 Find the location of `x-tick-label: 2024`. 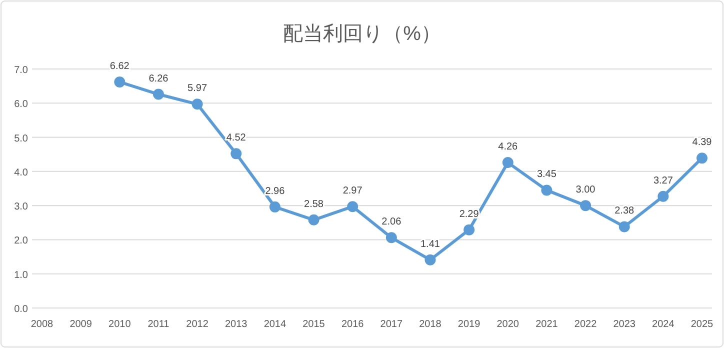

x-tick-label: 2024 is located at coordinates (663, 324).